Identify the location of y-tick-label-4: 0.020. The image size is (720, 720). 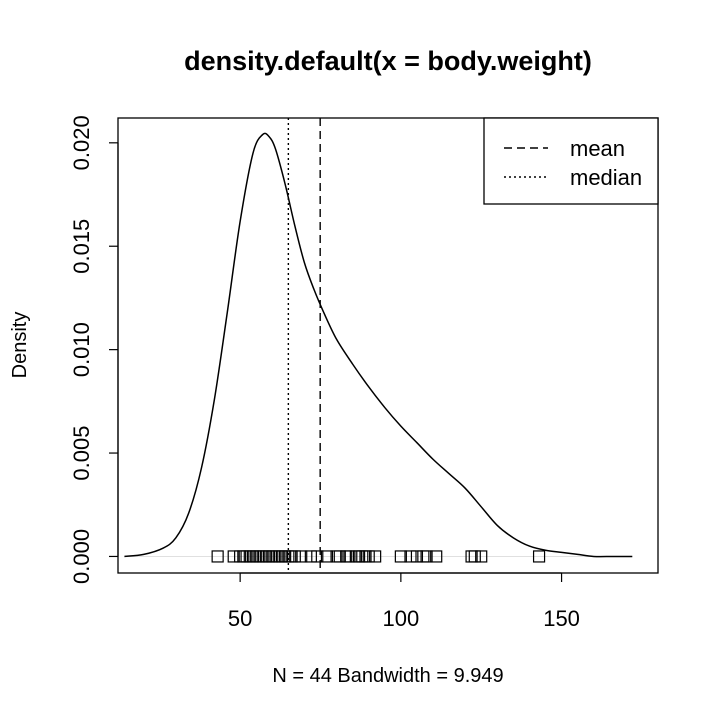
(81, 142).